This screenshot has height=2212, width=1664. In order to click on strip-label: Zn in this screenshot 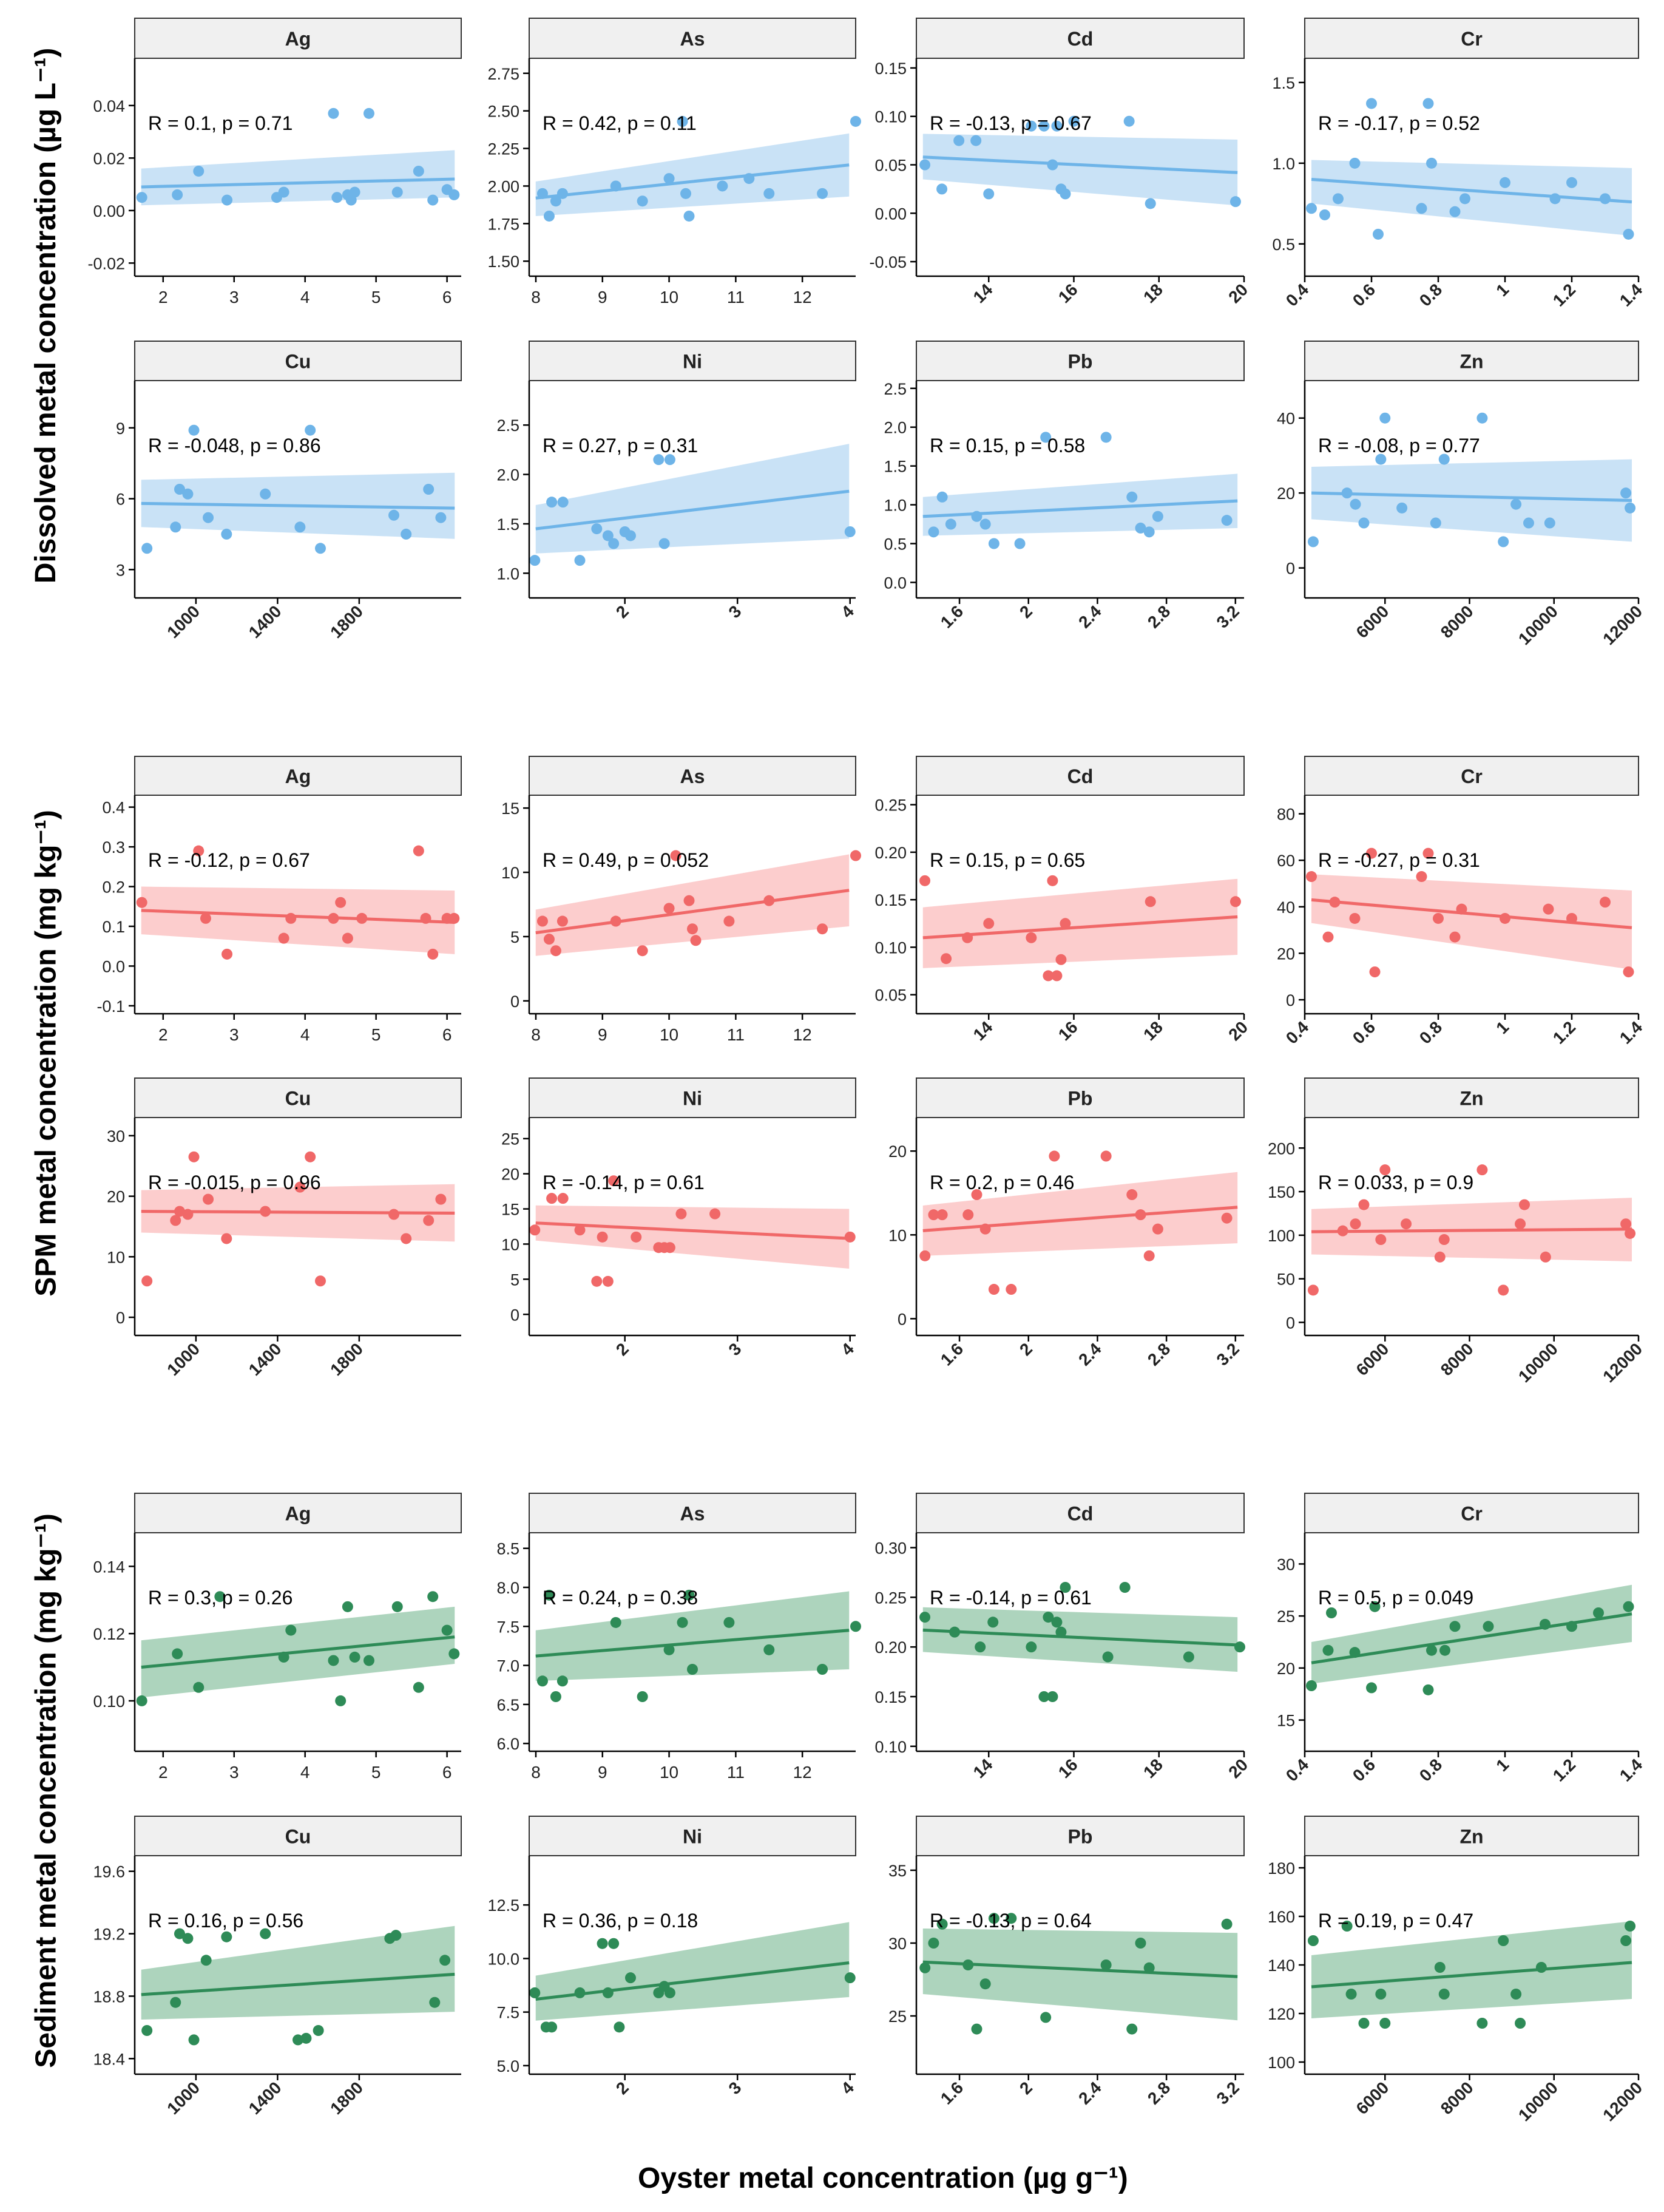, I will do `click(1471, 1837)`.